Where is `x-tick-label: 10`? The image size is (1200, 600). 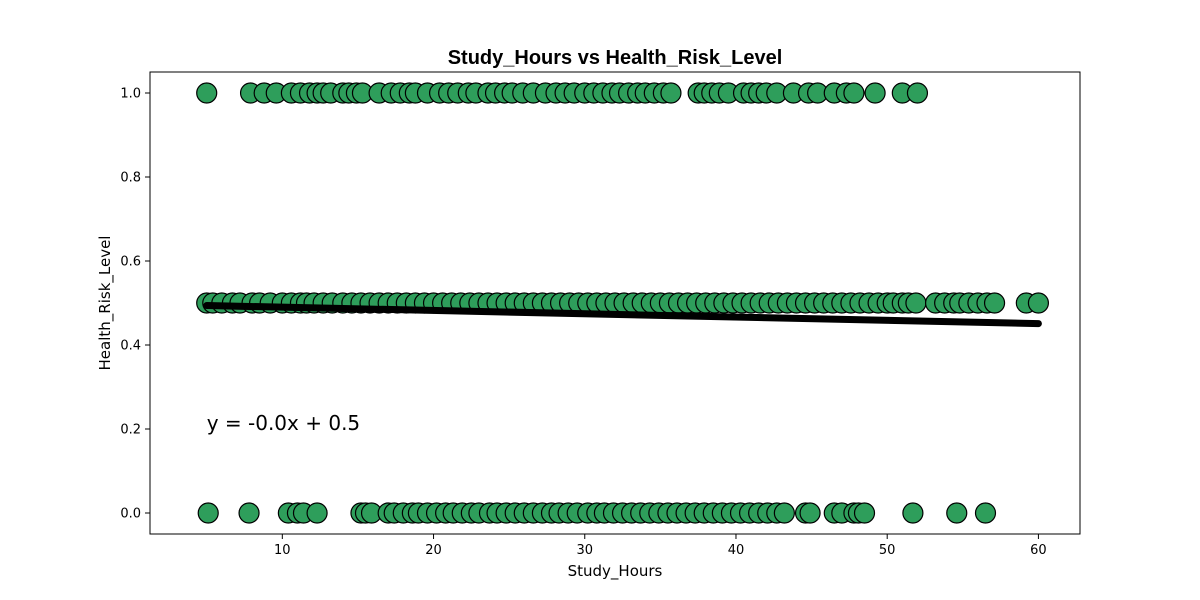
x-tick-label: 10 is located at coordinates (282, 550).